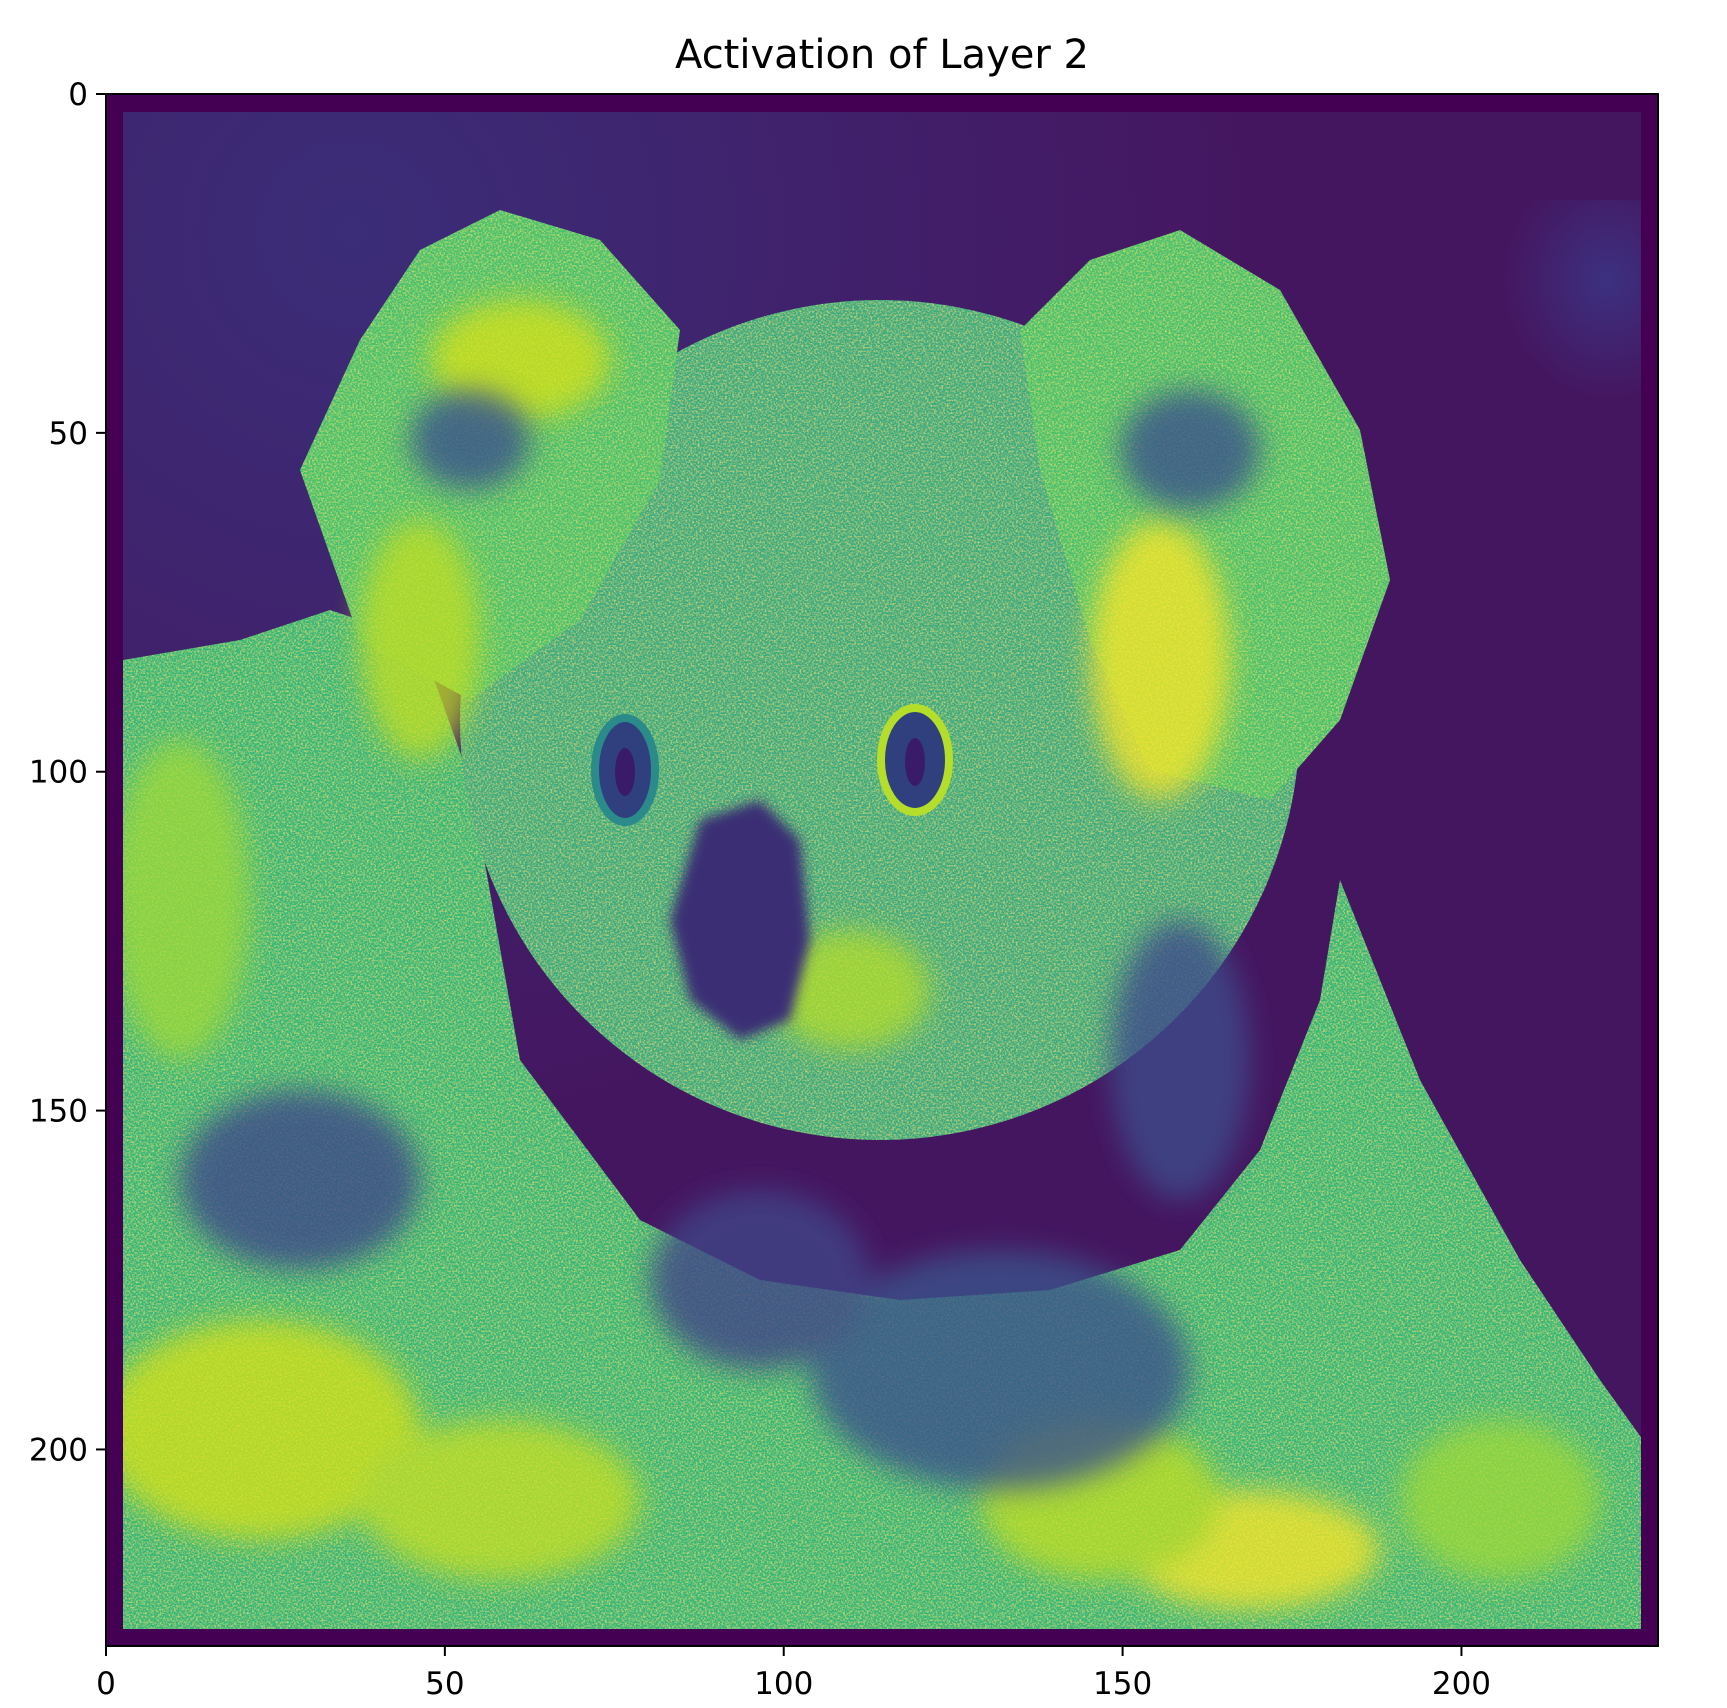 This screenshot has height=1708, width=1727. What do you see at coordinates (625, 772) in the screenshot?
I see `koala-left-pupil` at bounding box center [625, 772].